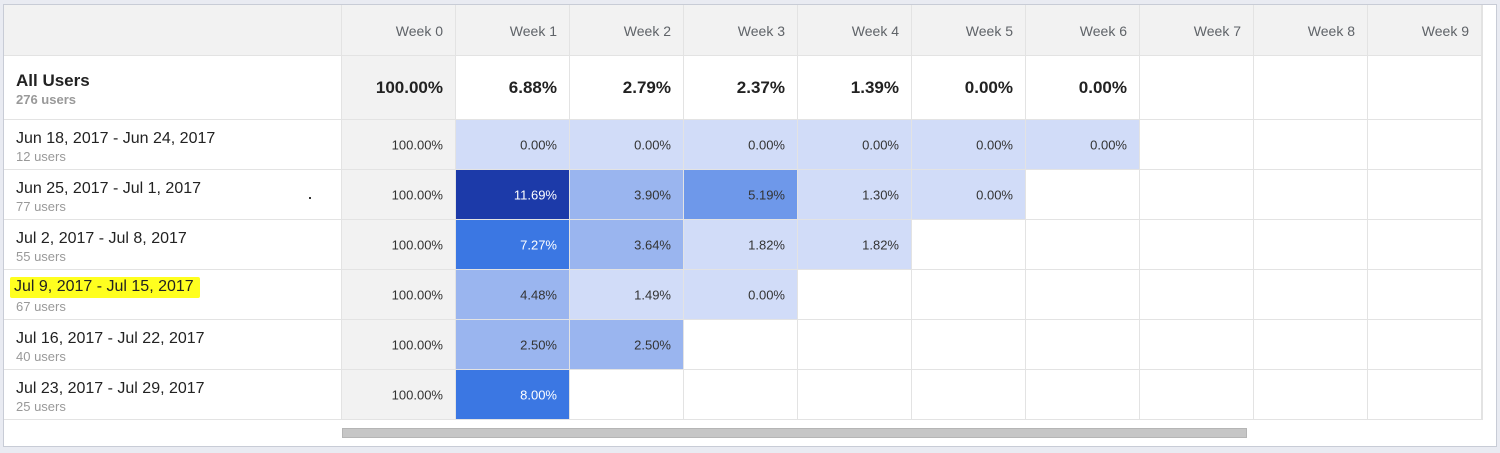  Describe the element at coordinates (41, 356) in the screenshot. I see `cohort-user-count: 40 users` at that location.